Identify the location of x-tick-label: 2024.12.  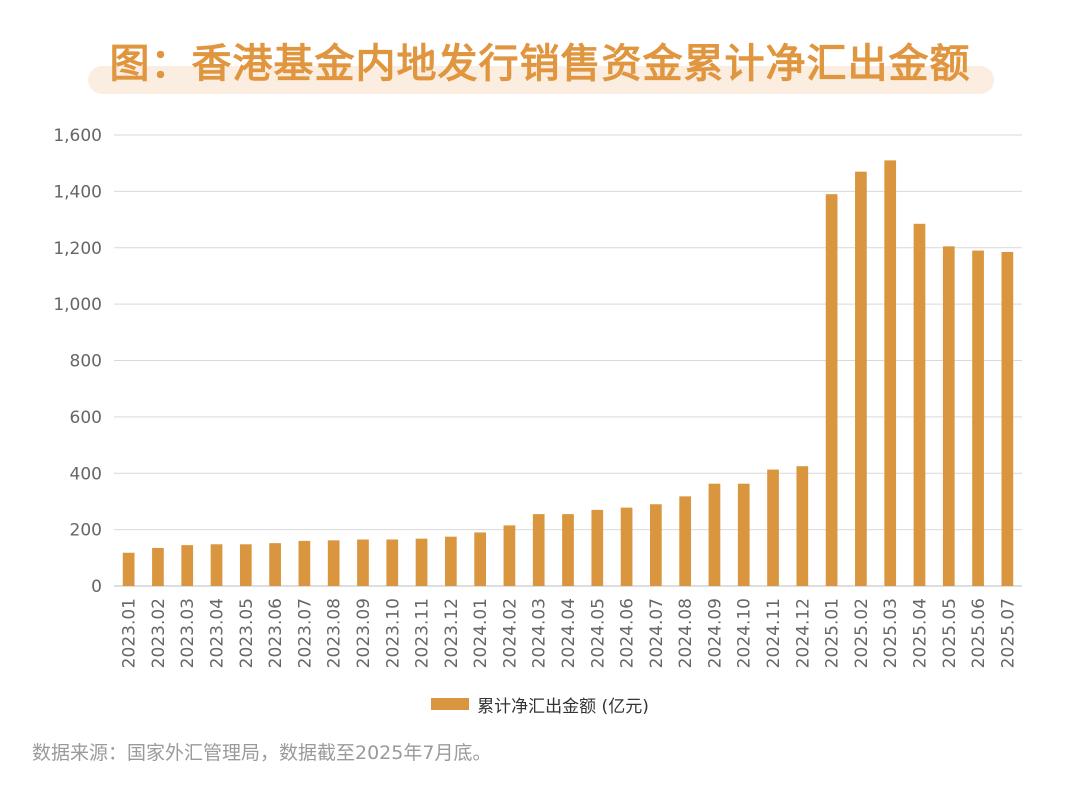
(803, 633).